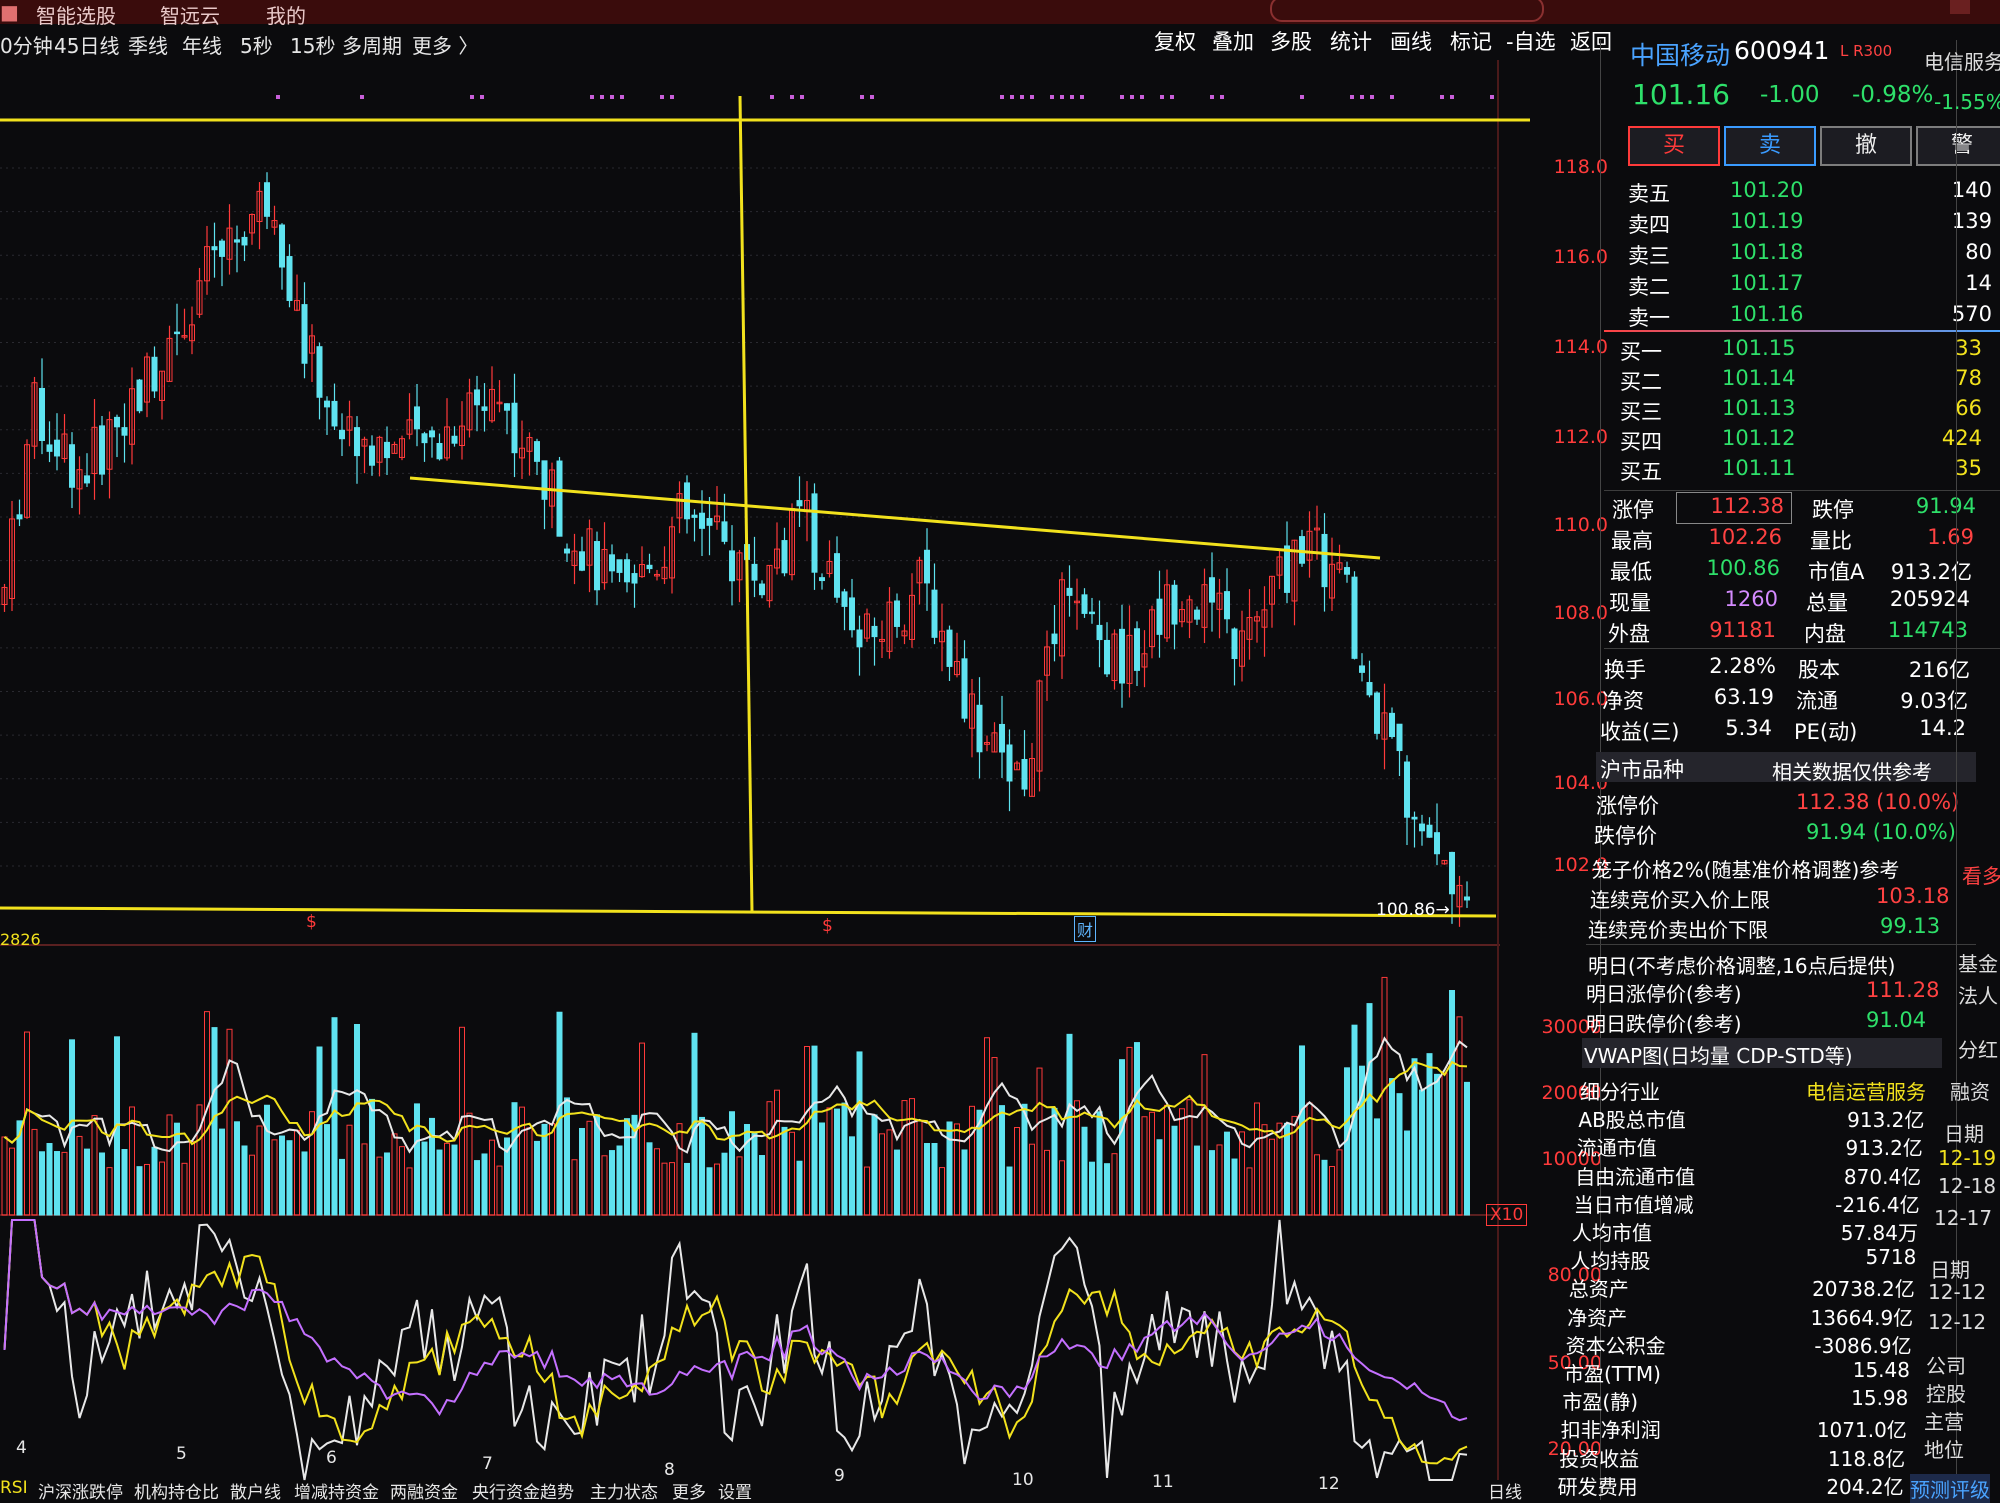  What do you see at coordinates (1531, 42) in the screenshot?
I see `tool-watchlist: -自选` at bounding box center [1531, 42].